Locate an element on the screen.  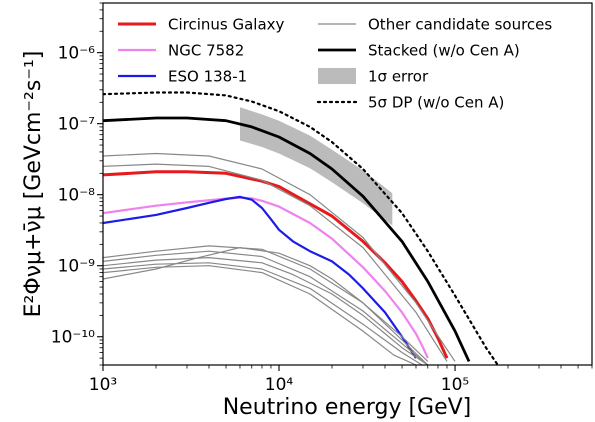
legend-label: NGC 7582 is located at coordinates (206, 51).